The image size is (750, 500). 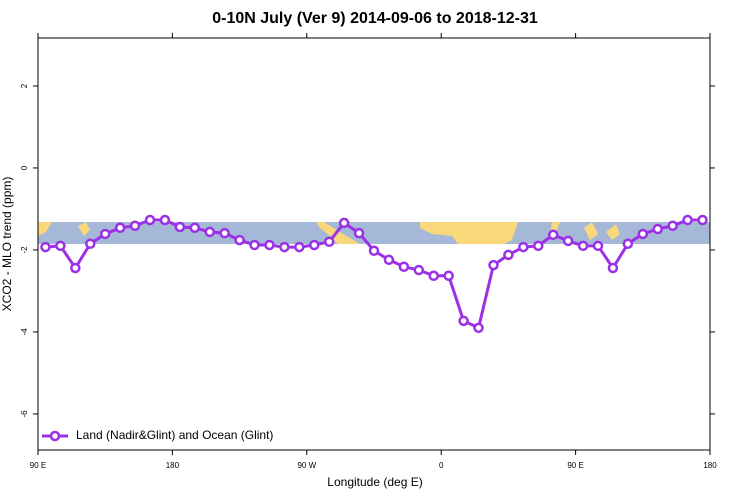 What do you see at coordinates (24, 85) in the screenshot?
I see `y-tick-label: 2` at bounding box center [24, 85].